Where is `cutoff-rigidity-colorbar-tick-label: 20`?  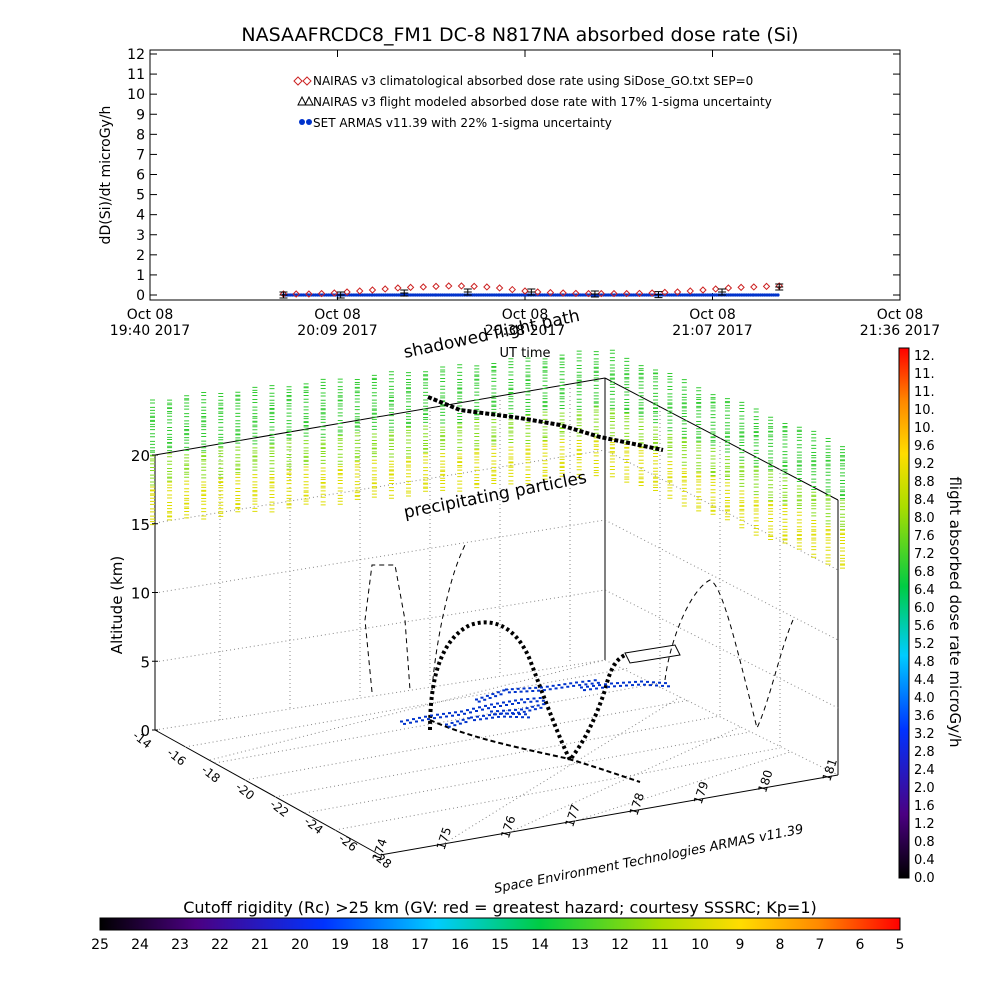 cutoff-rigidity-colorbar-tick-label: 20 is located at coordinates (300, 945).